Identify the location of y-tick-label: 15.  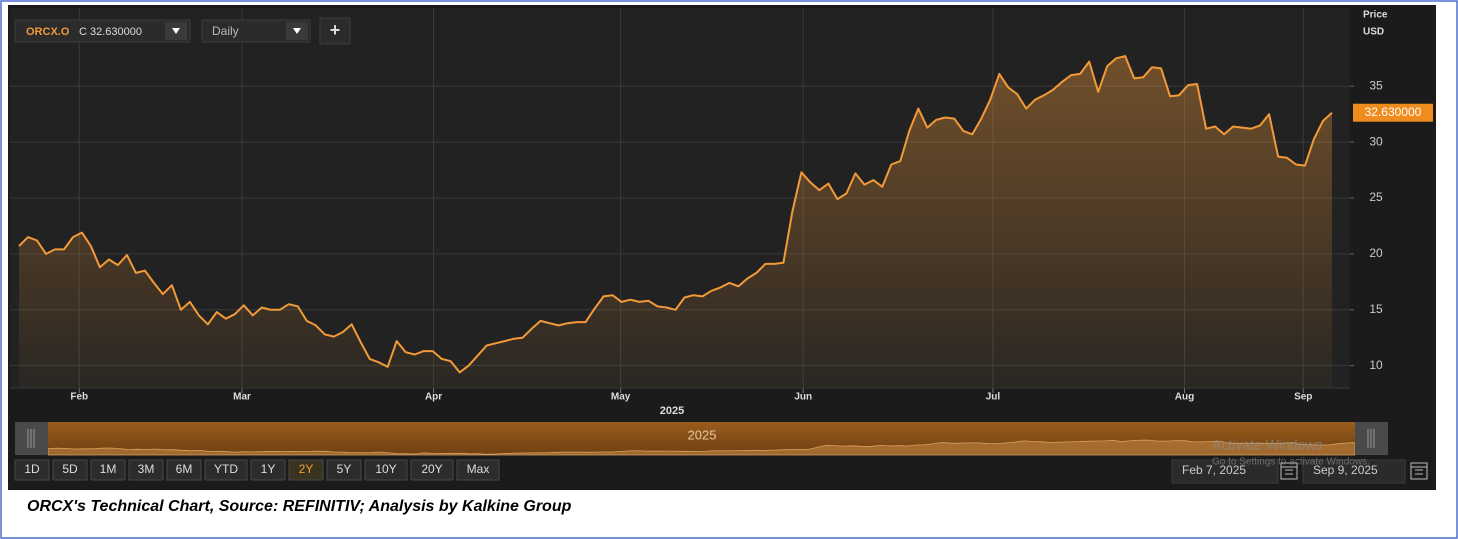
(1376, 309).